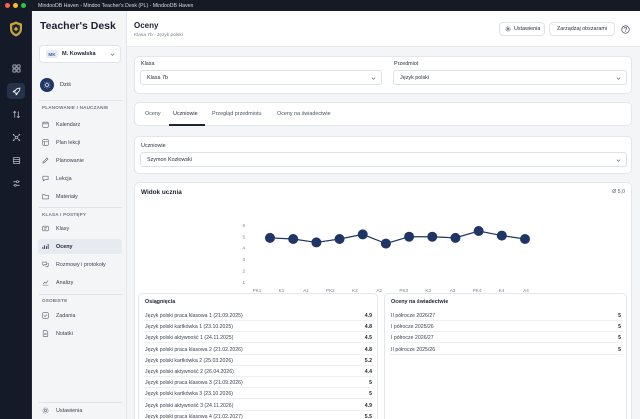 The image size is (640, 419). What do you see at coordinates (383, 159) in the screenshot?
I see `student-select: Szymon Kozłowski` at bounding box center [383, 159].